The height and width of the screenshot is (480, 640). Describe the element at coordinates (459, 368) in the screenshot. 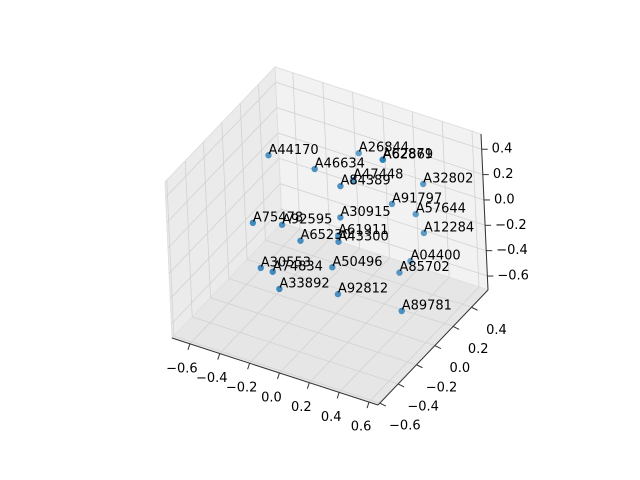

I see `y-tick-label: 0.0` at that location.